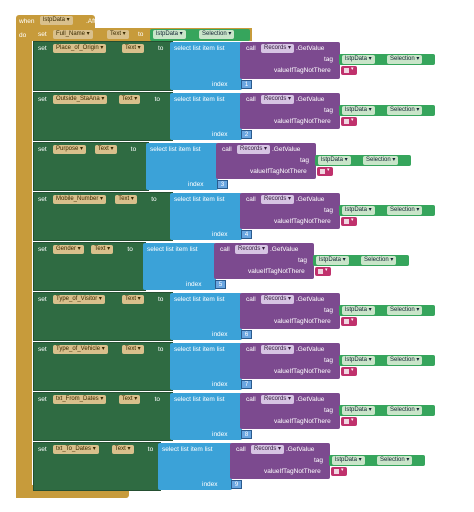  What do you see at coordinates (236, 484) in the screenshot?
I see `index-number: 9` at bounding box center [236, 484].